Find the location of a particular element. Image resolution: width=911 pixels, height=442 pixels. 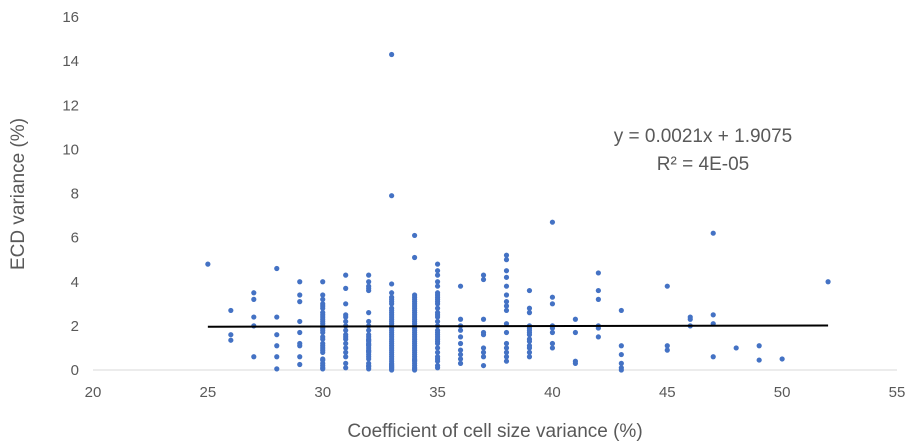

y-tick-label: 4 is located at coordinates (75, 282).